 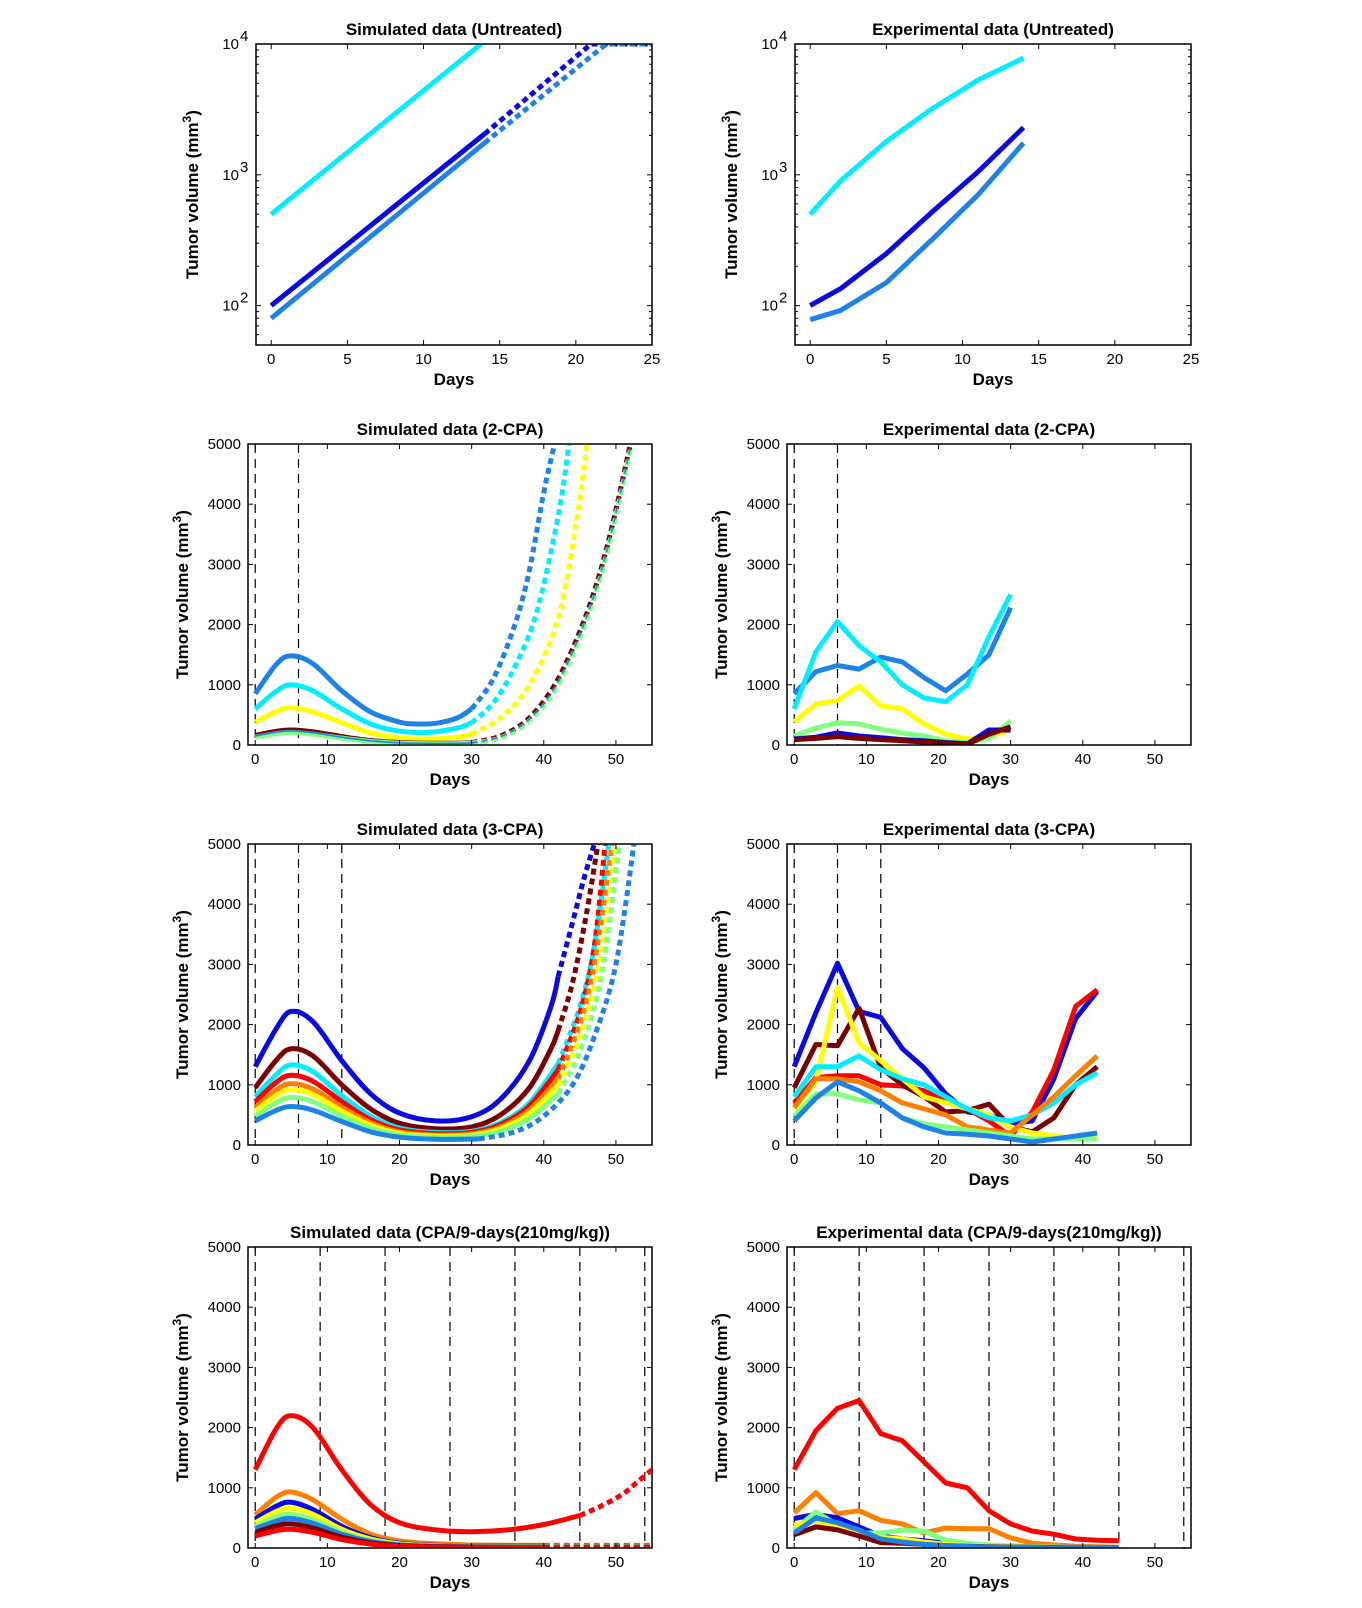 What do you see at coordinates (886, 359) in the screenshot?
I see `x-tick-label: 5` at bounding box center [886, 359].